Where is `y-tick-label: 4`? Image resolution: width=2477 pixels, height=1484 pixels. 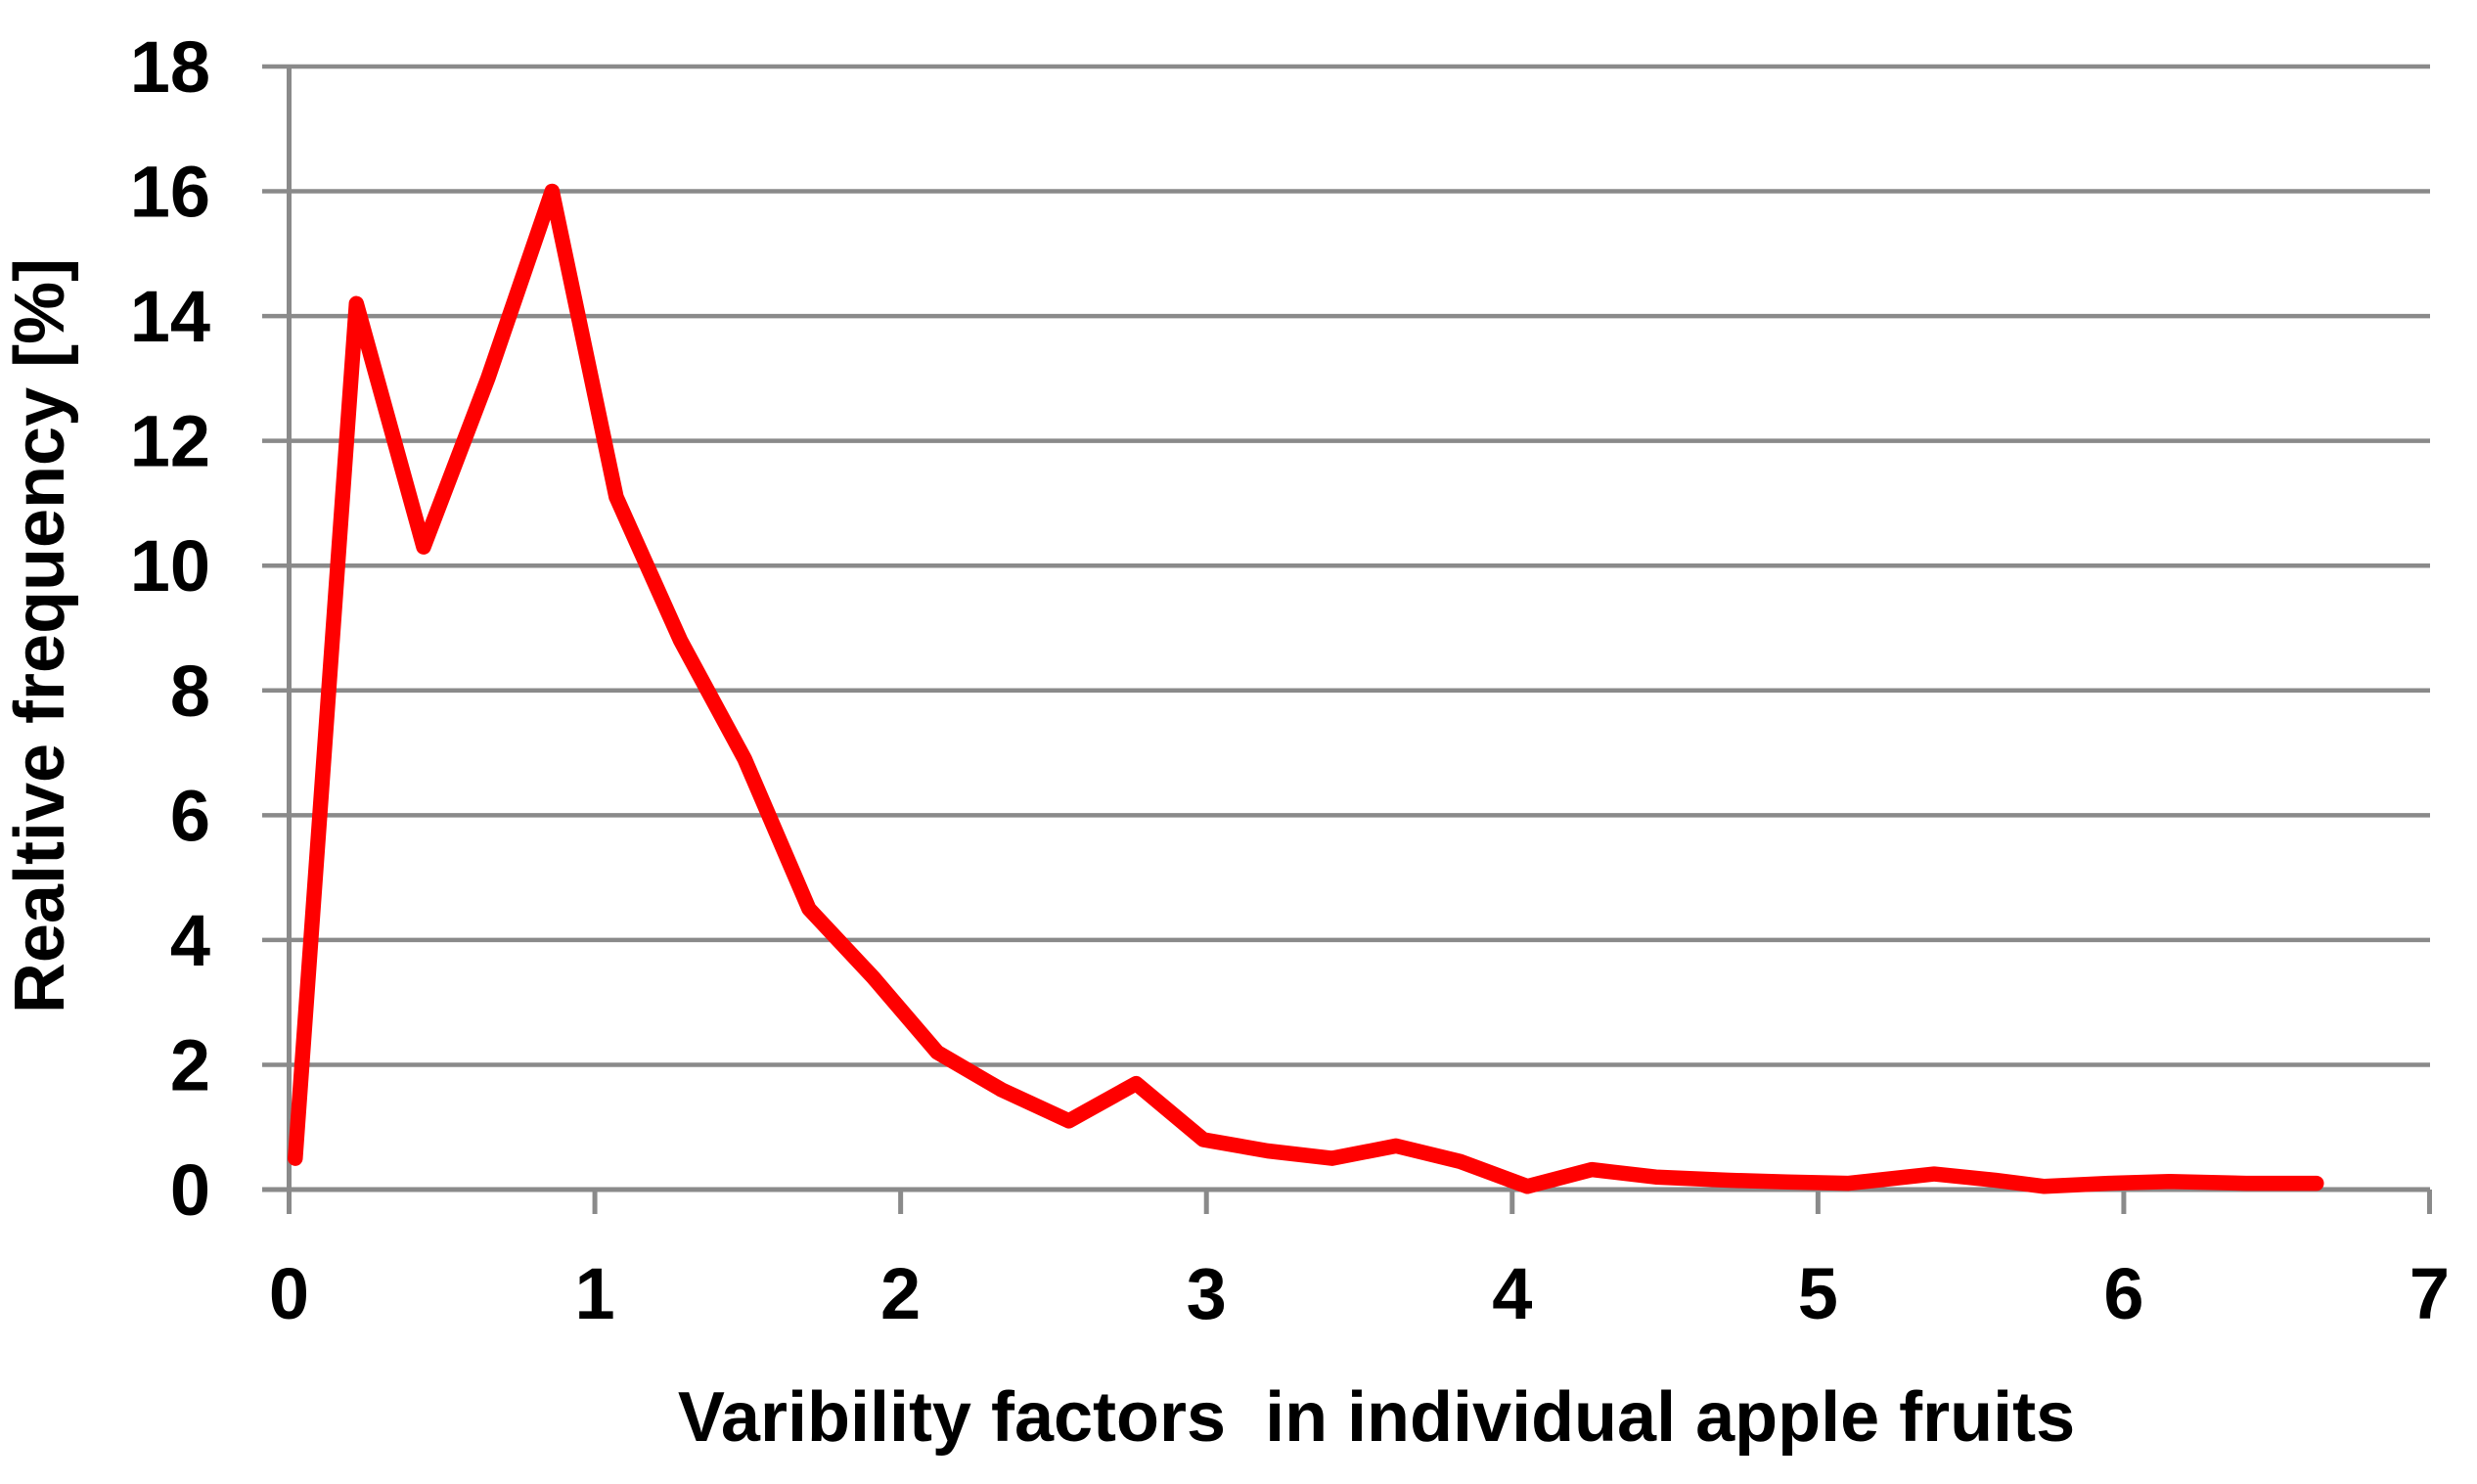
y-tick-label: 4 is located at coordinates (190, 940).